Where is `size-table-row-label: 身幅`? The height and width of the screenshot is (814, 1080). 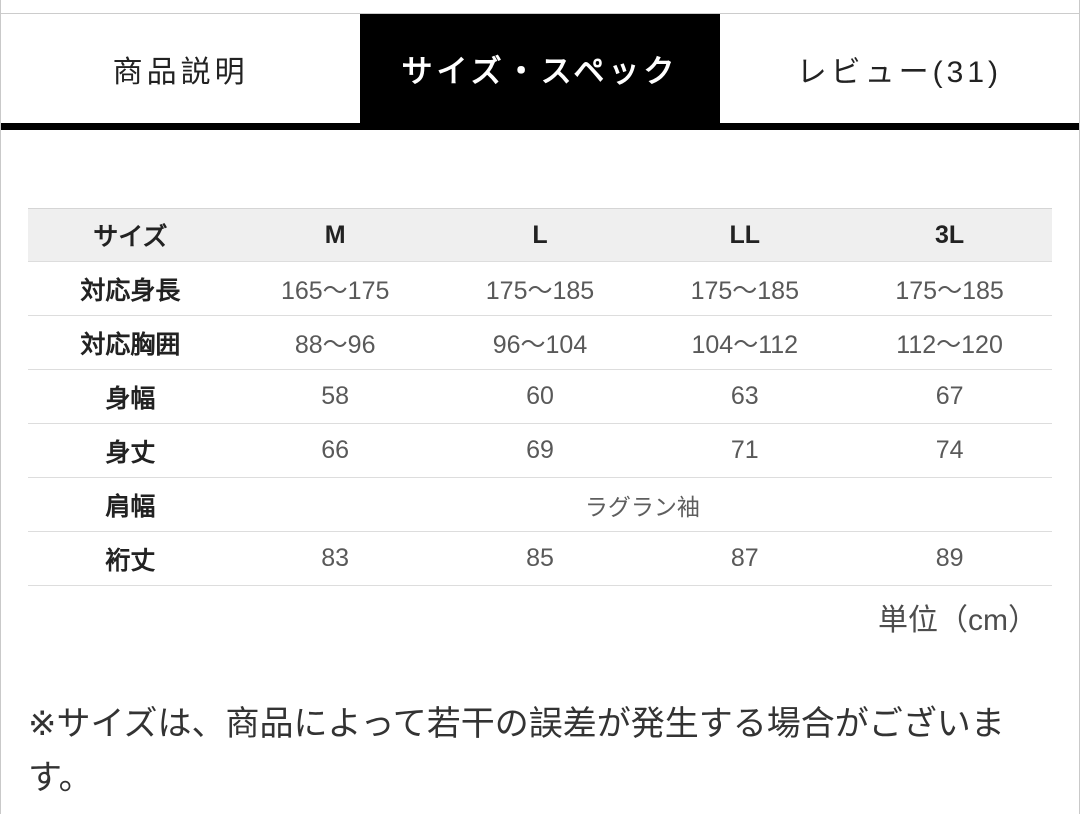 size-table-row-label: 身幅 is located at coordinates (130, 396).